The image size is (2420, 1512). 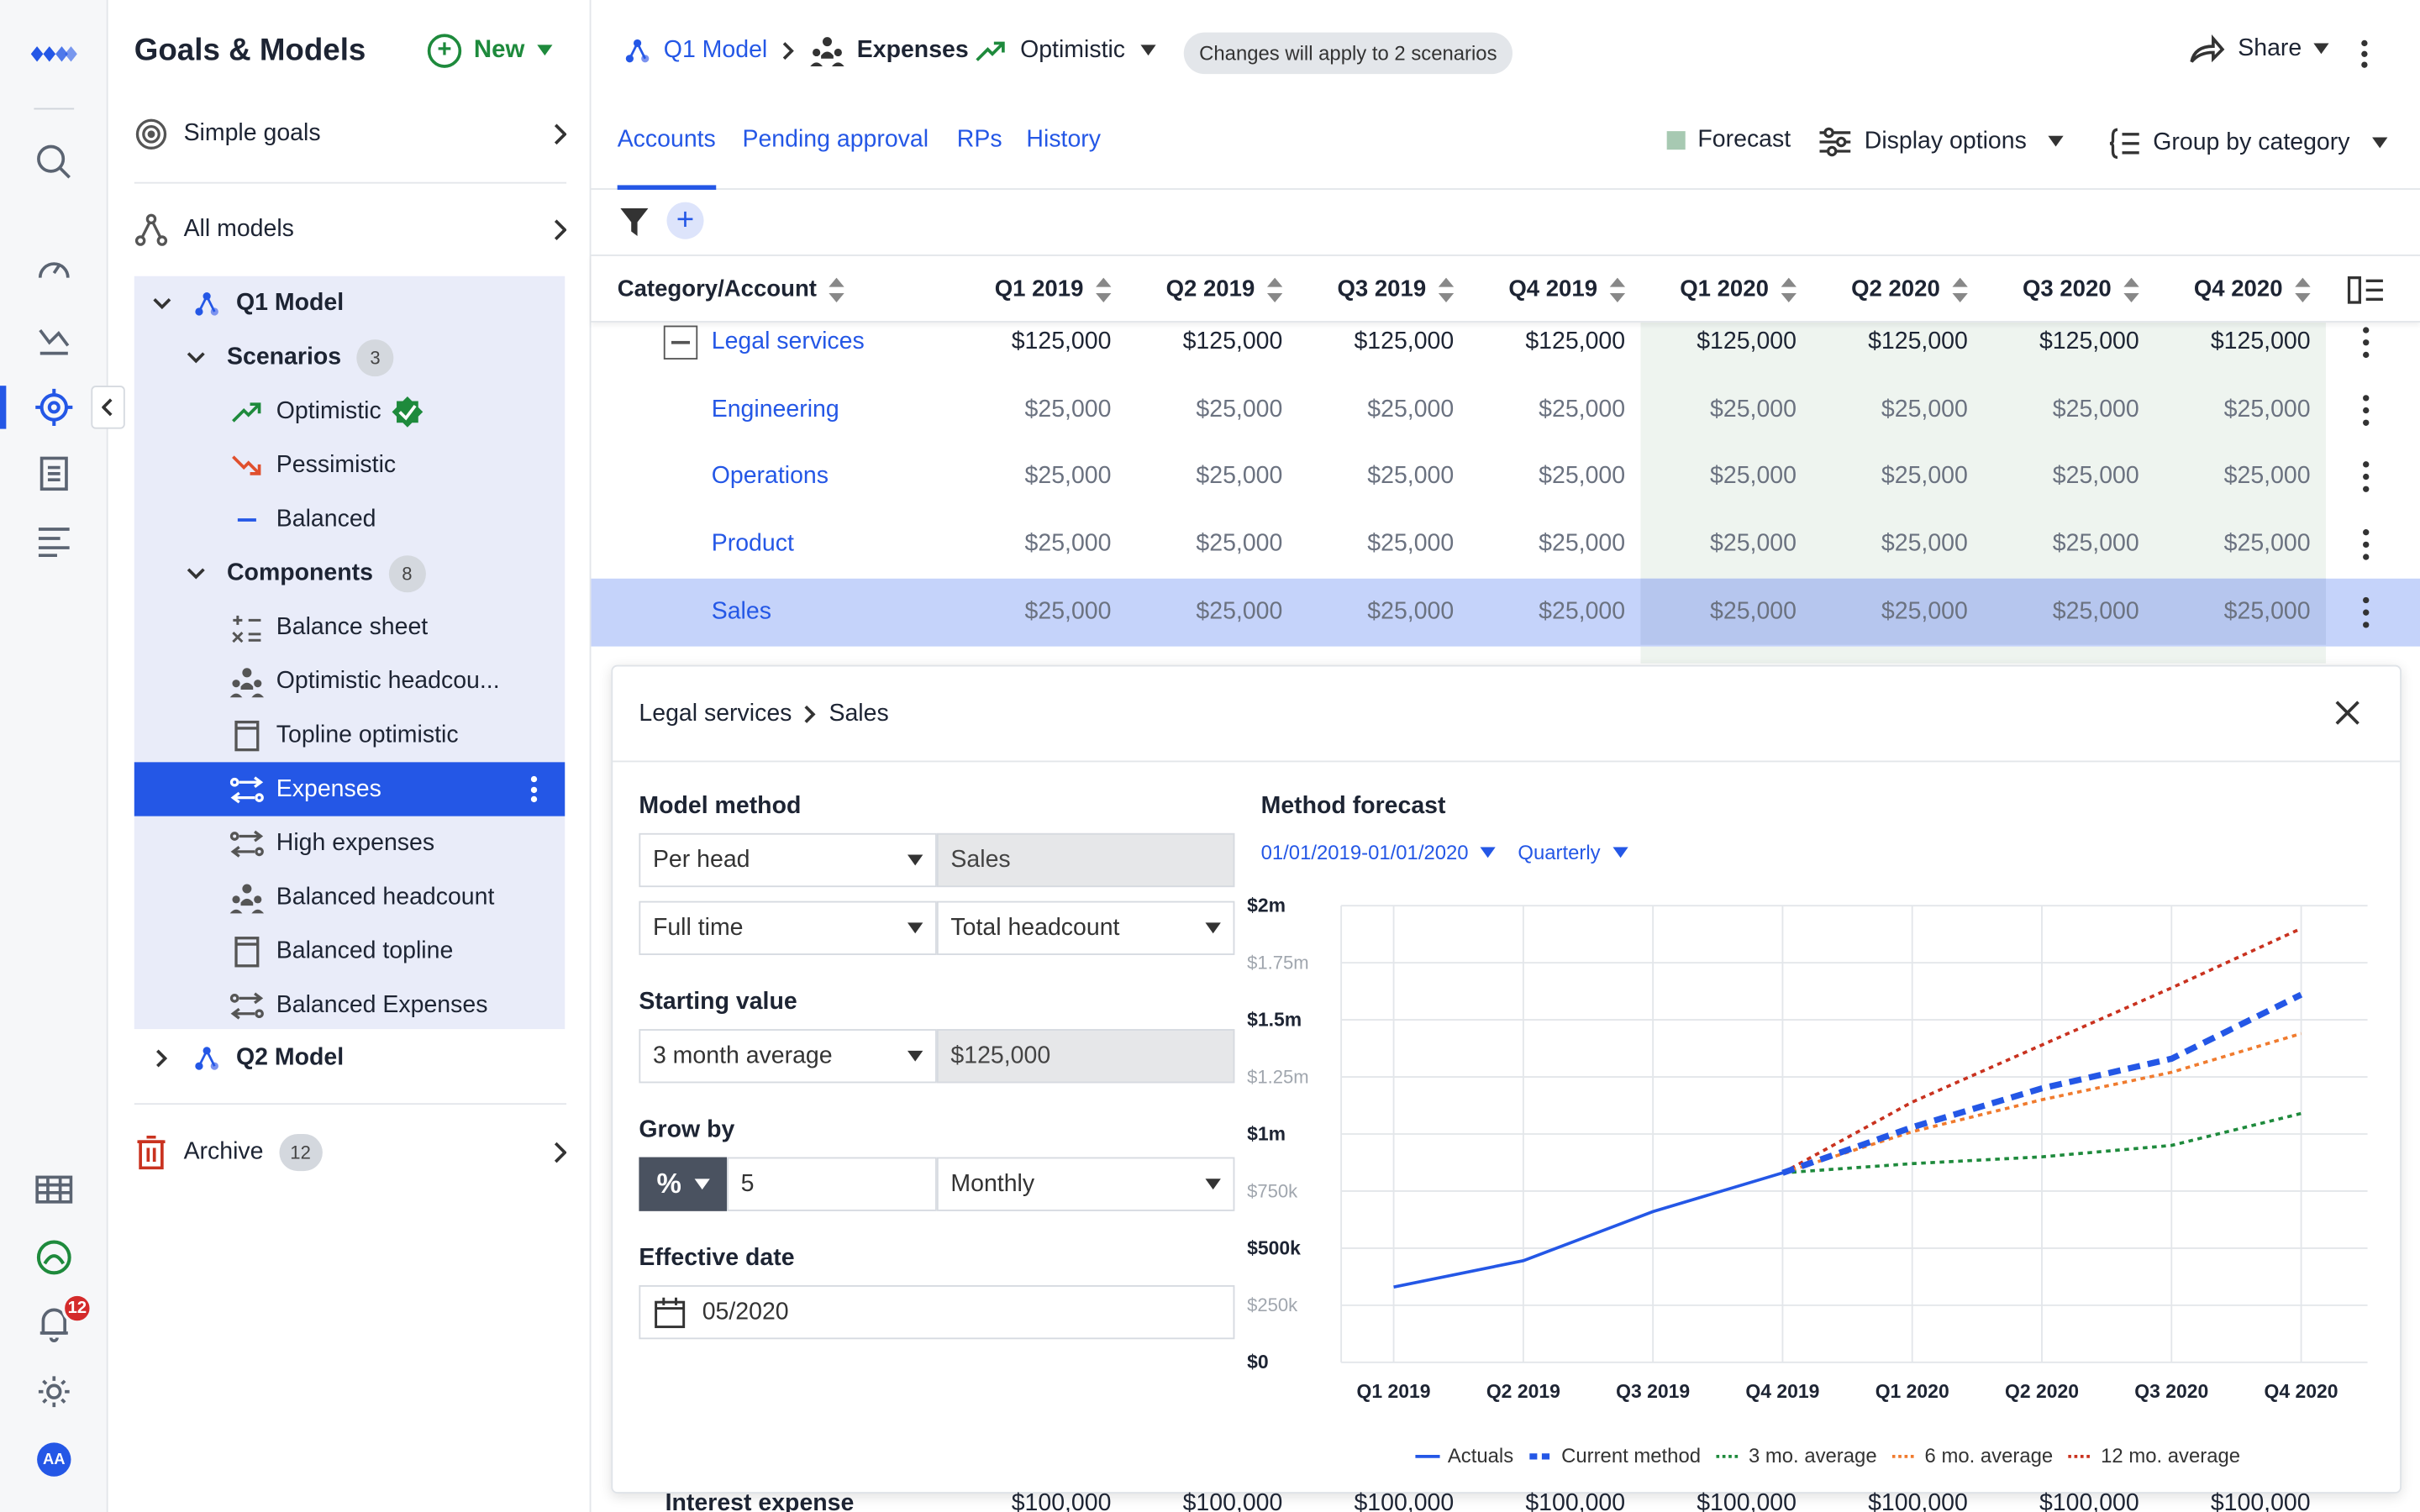 I want to click on component-balanced-topline: Balanced topline, so click(x=341, y=951).